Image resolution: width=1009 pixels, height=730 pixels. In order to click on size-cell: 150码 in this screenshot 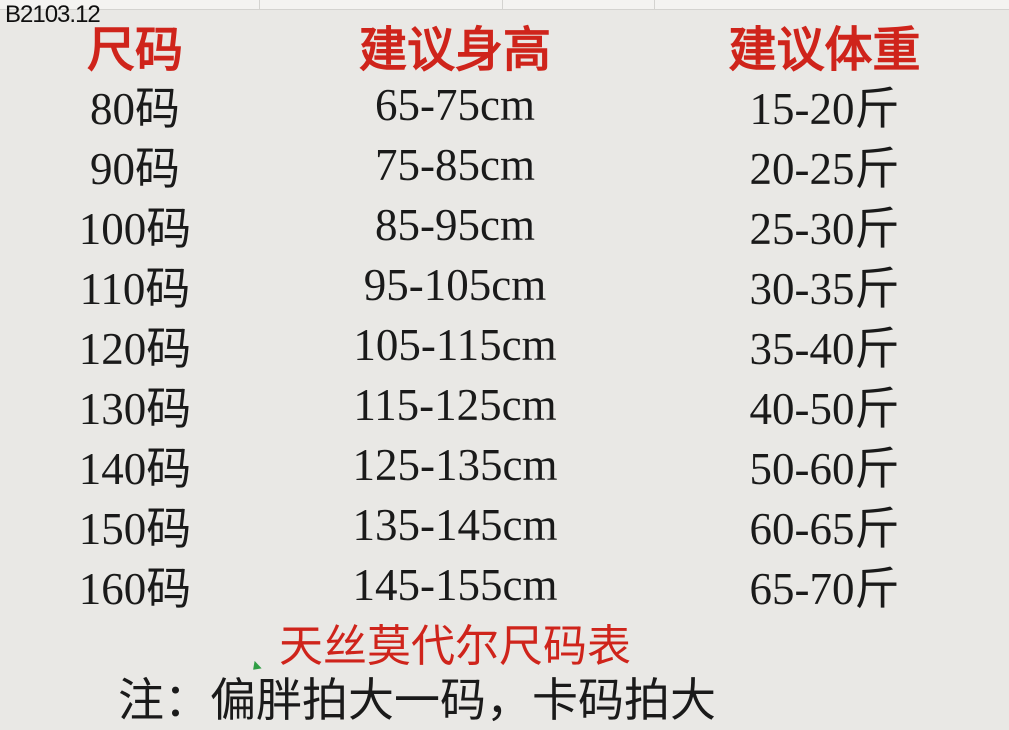, I will do `click(135, 529)`.